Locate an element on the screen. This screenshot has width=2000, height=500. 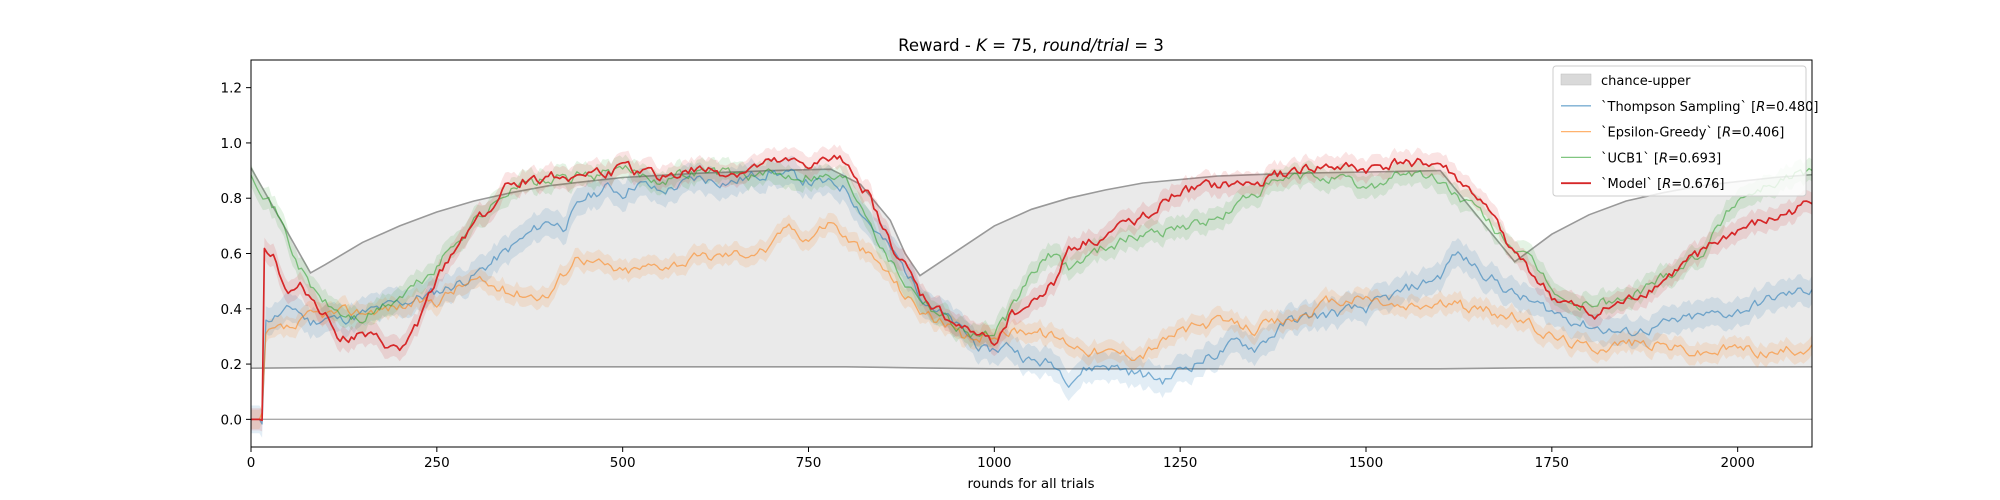
legend-label-chance: chance-upper is located at coordinates (1646, 81).